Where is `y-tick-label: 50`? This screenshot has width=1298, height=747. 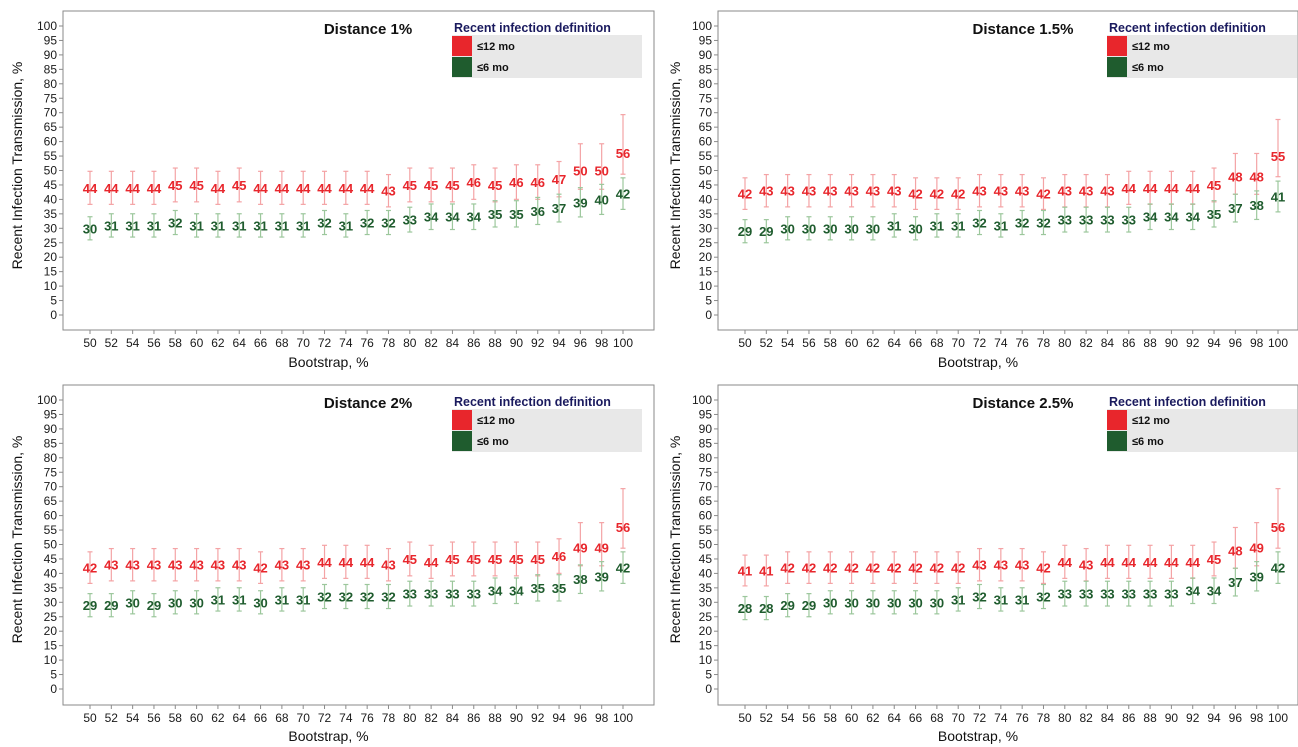
y-tick-label: 50 is located at coordinates (706, 171).